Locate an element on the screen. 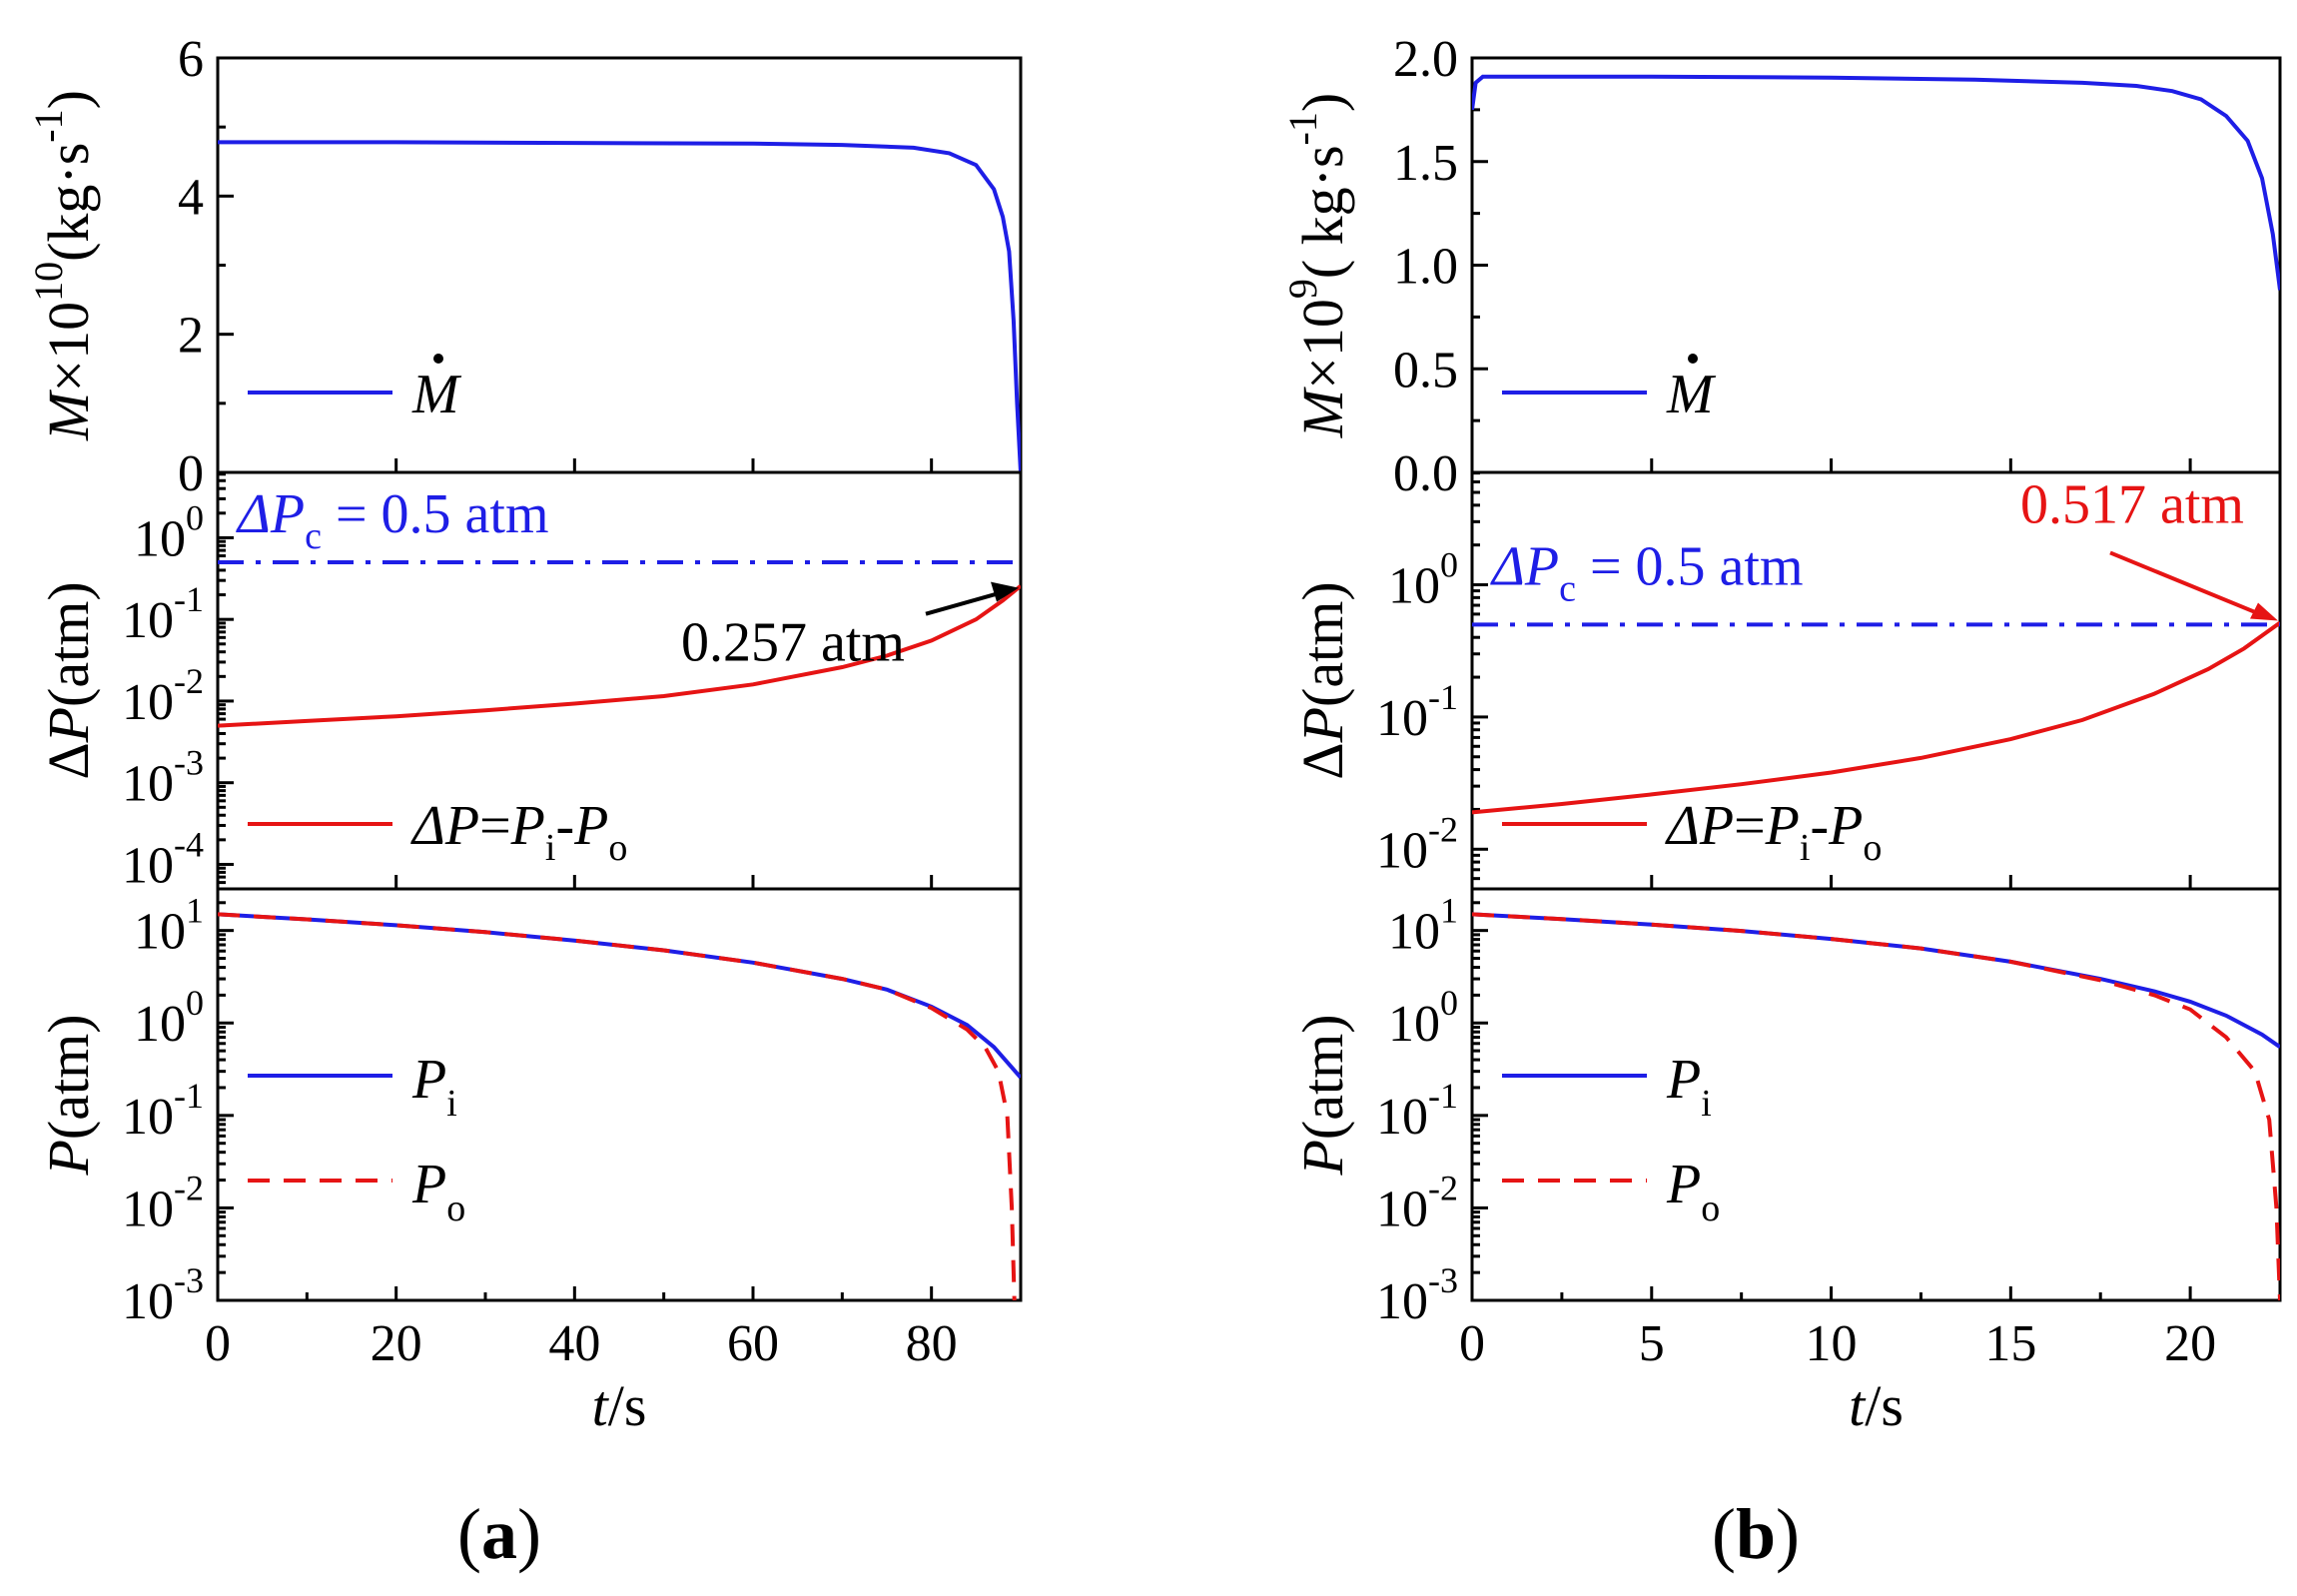 The image size is (2297, 1596). subplot-mass-flow-rate: 0 2 4 6 M×1010(kg·s-1) M is located at coordinates (524, 266).